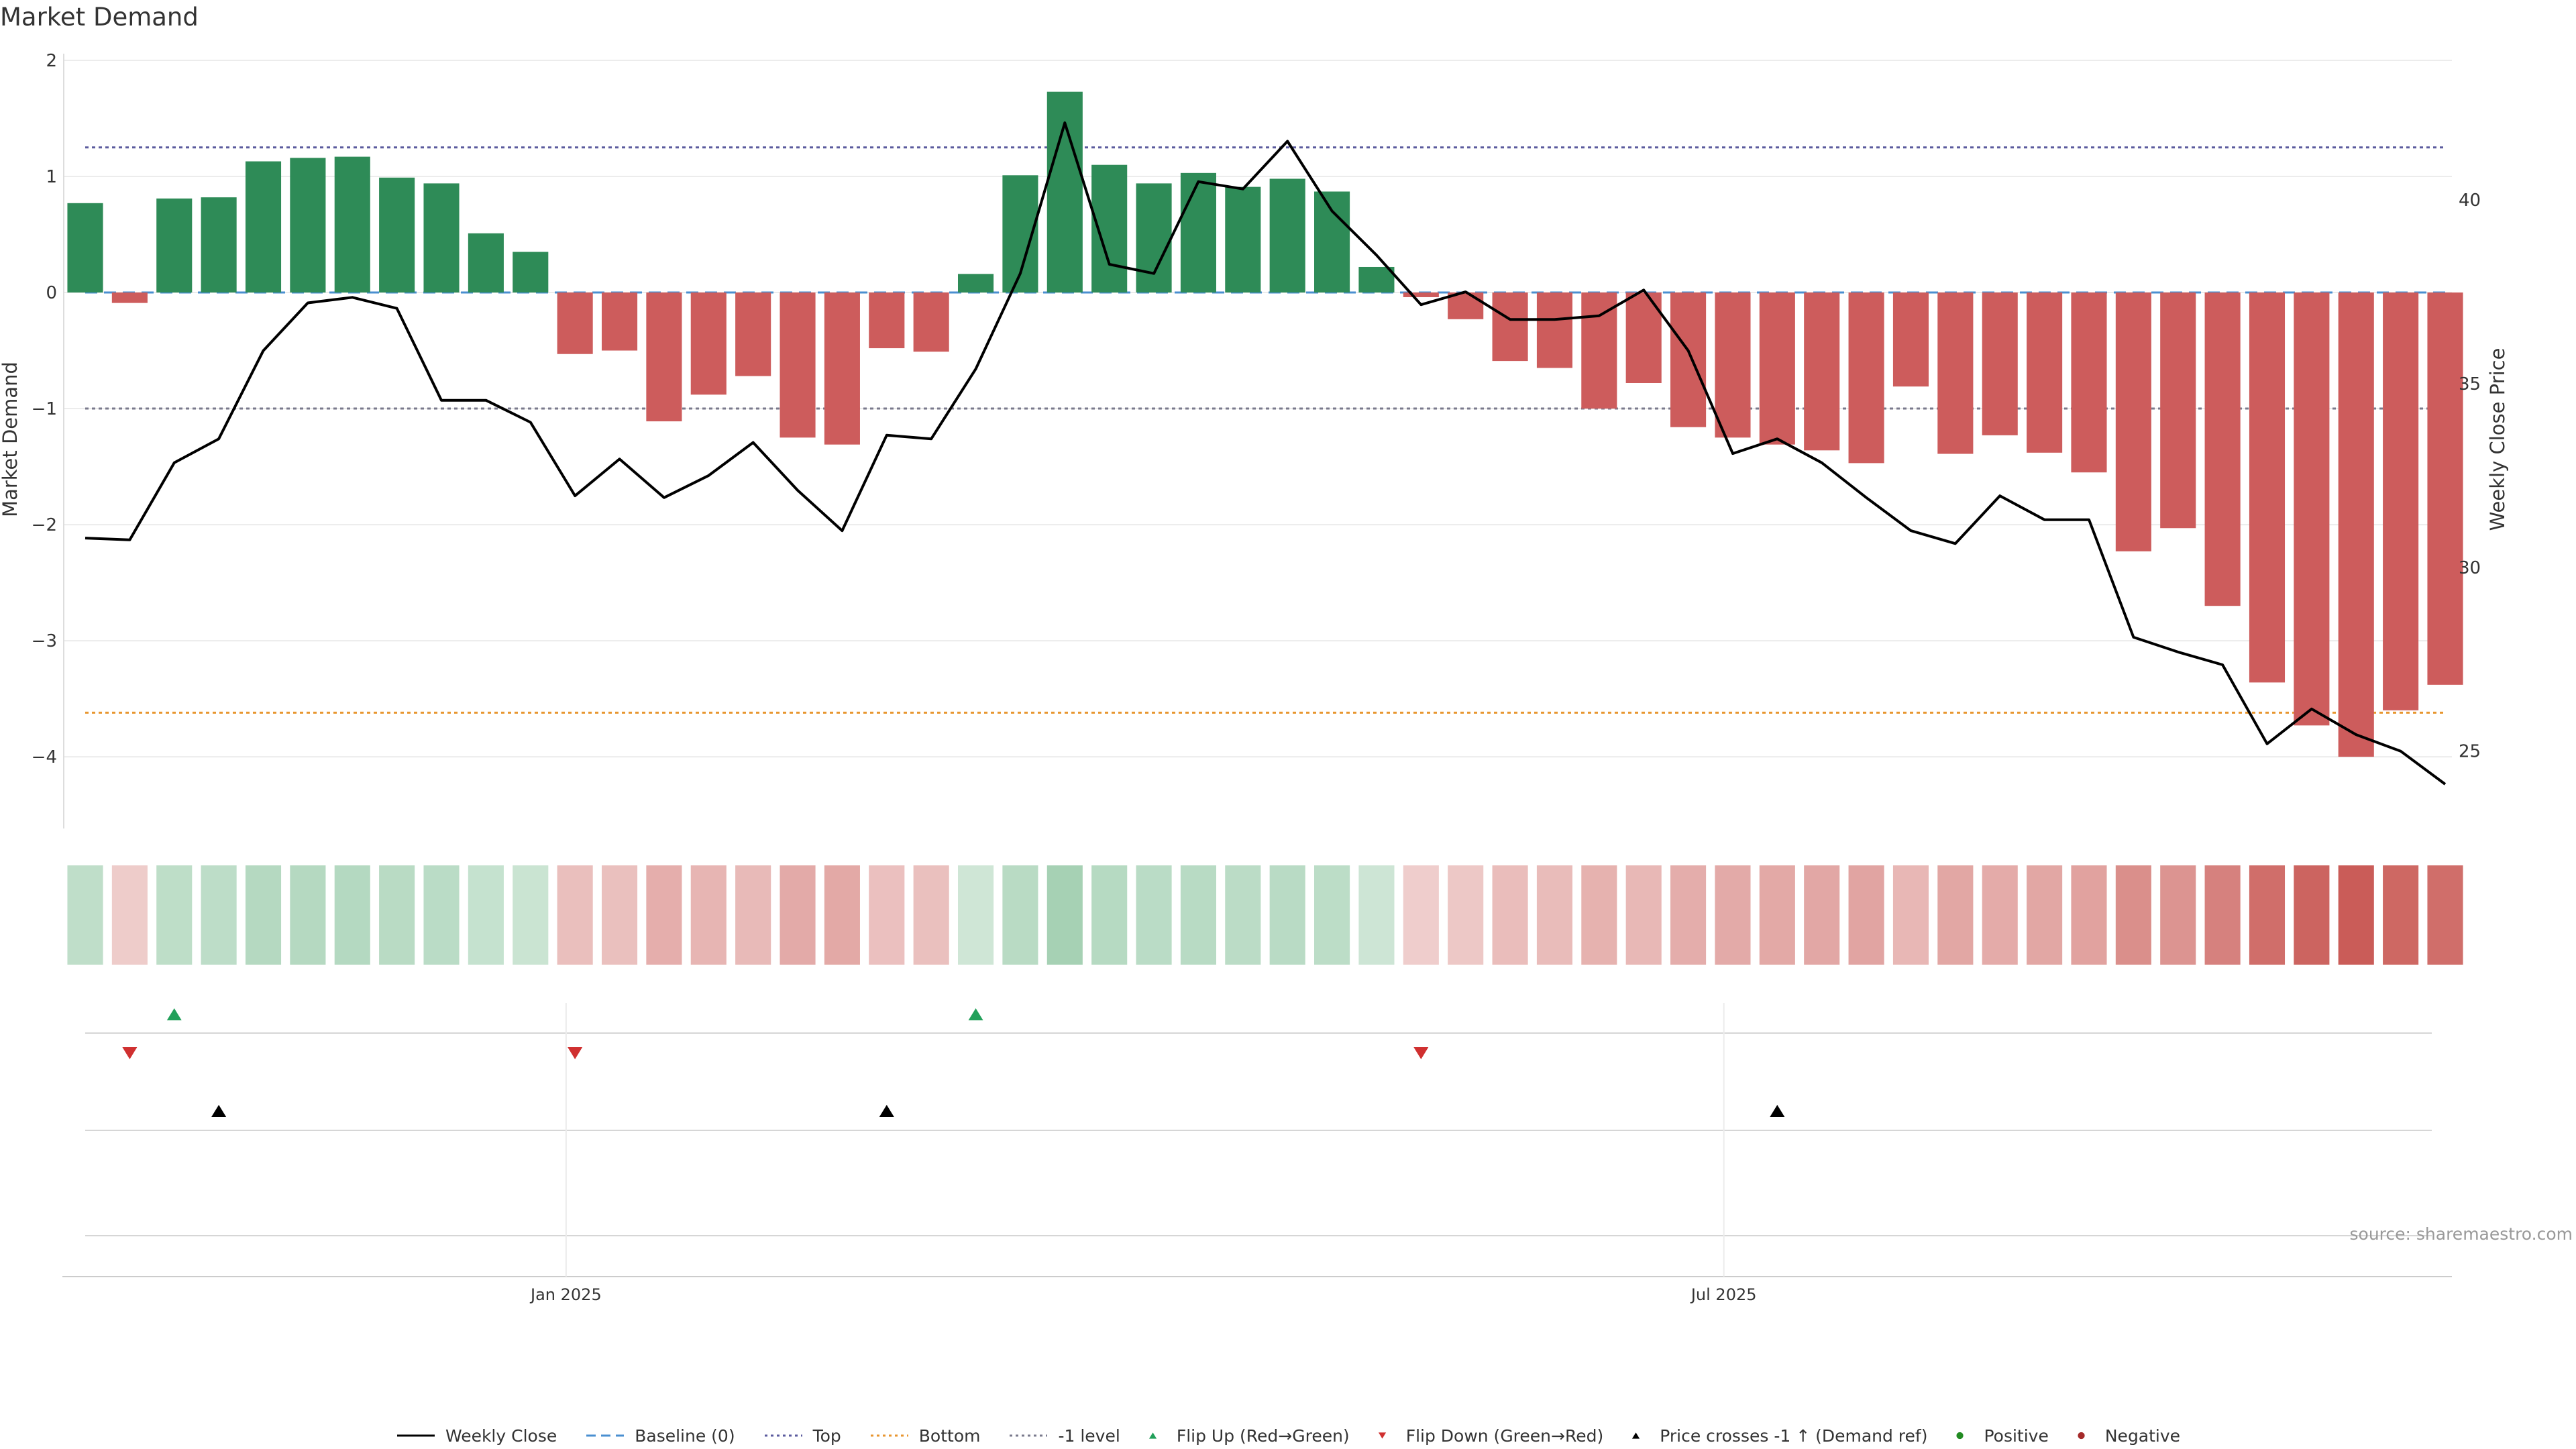 This screenshot has width=2576, height=1449. Describe the element at coordinates (130, 1053) in the screenshot. I see `flip-down-marker` at that location.